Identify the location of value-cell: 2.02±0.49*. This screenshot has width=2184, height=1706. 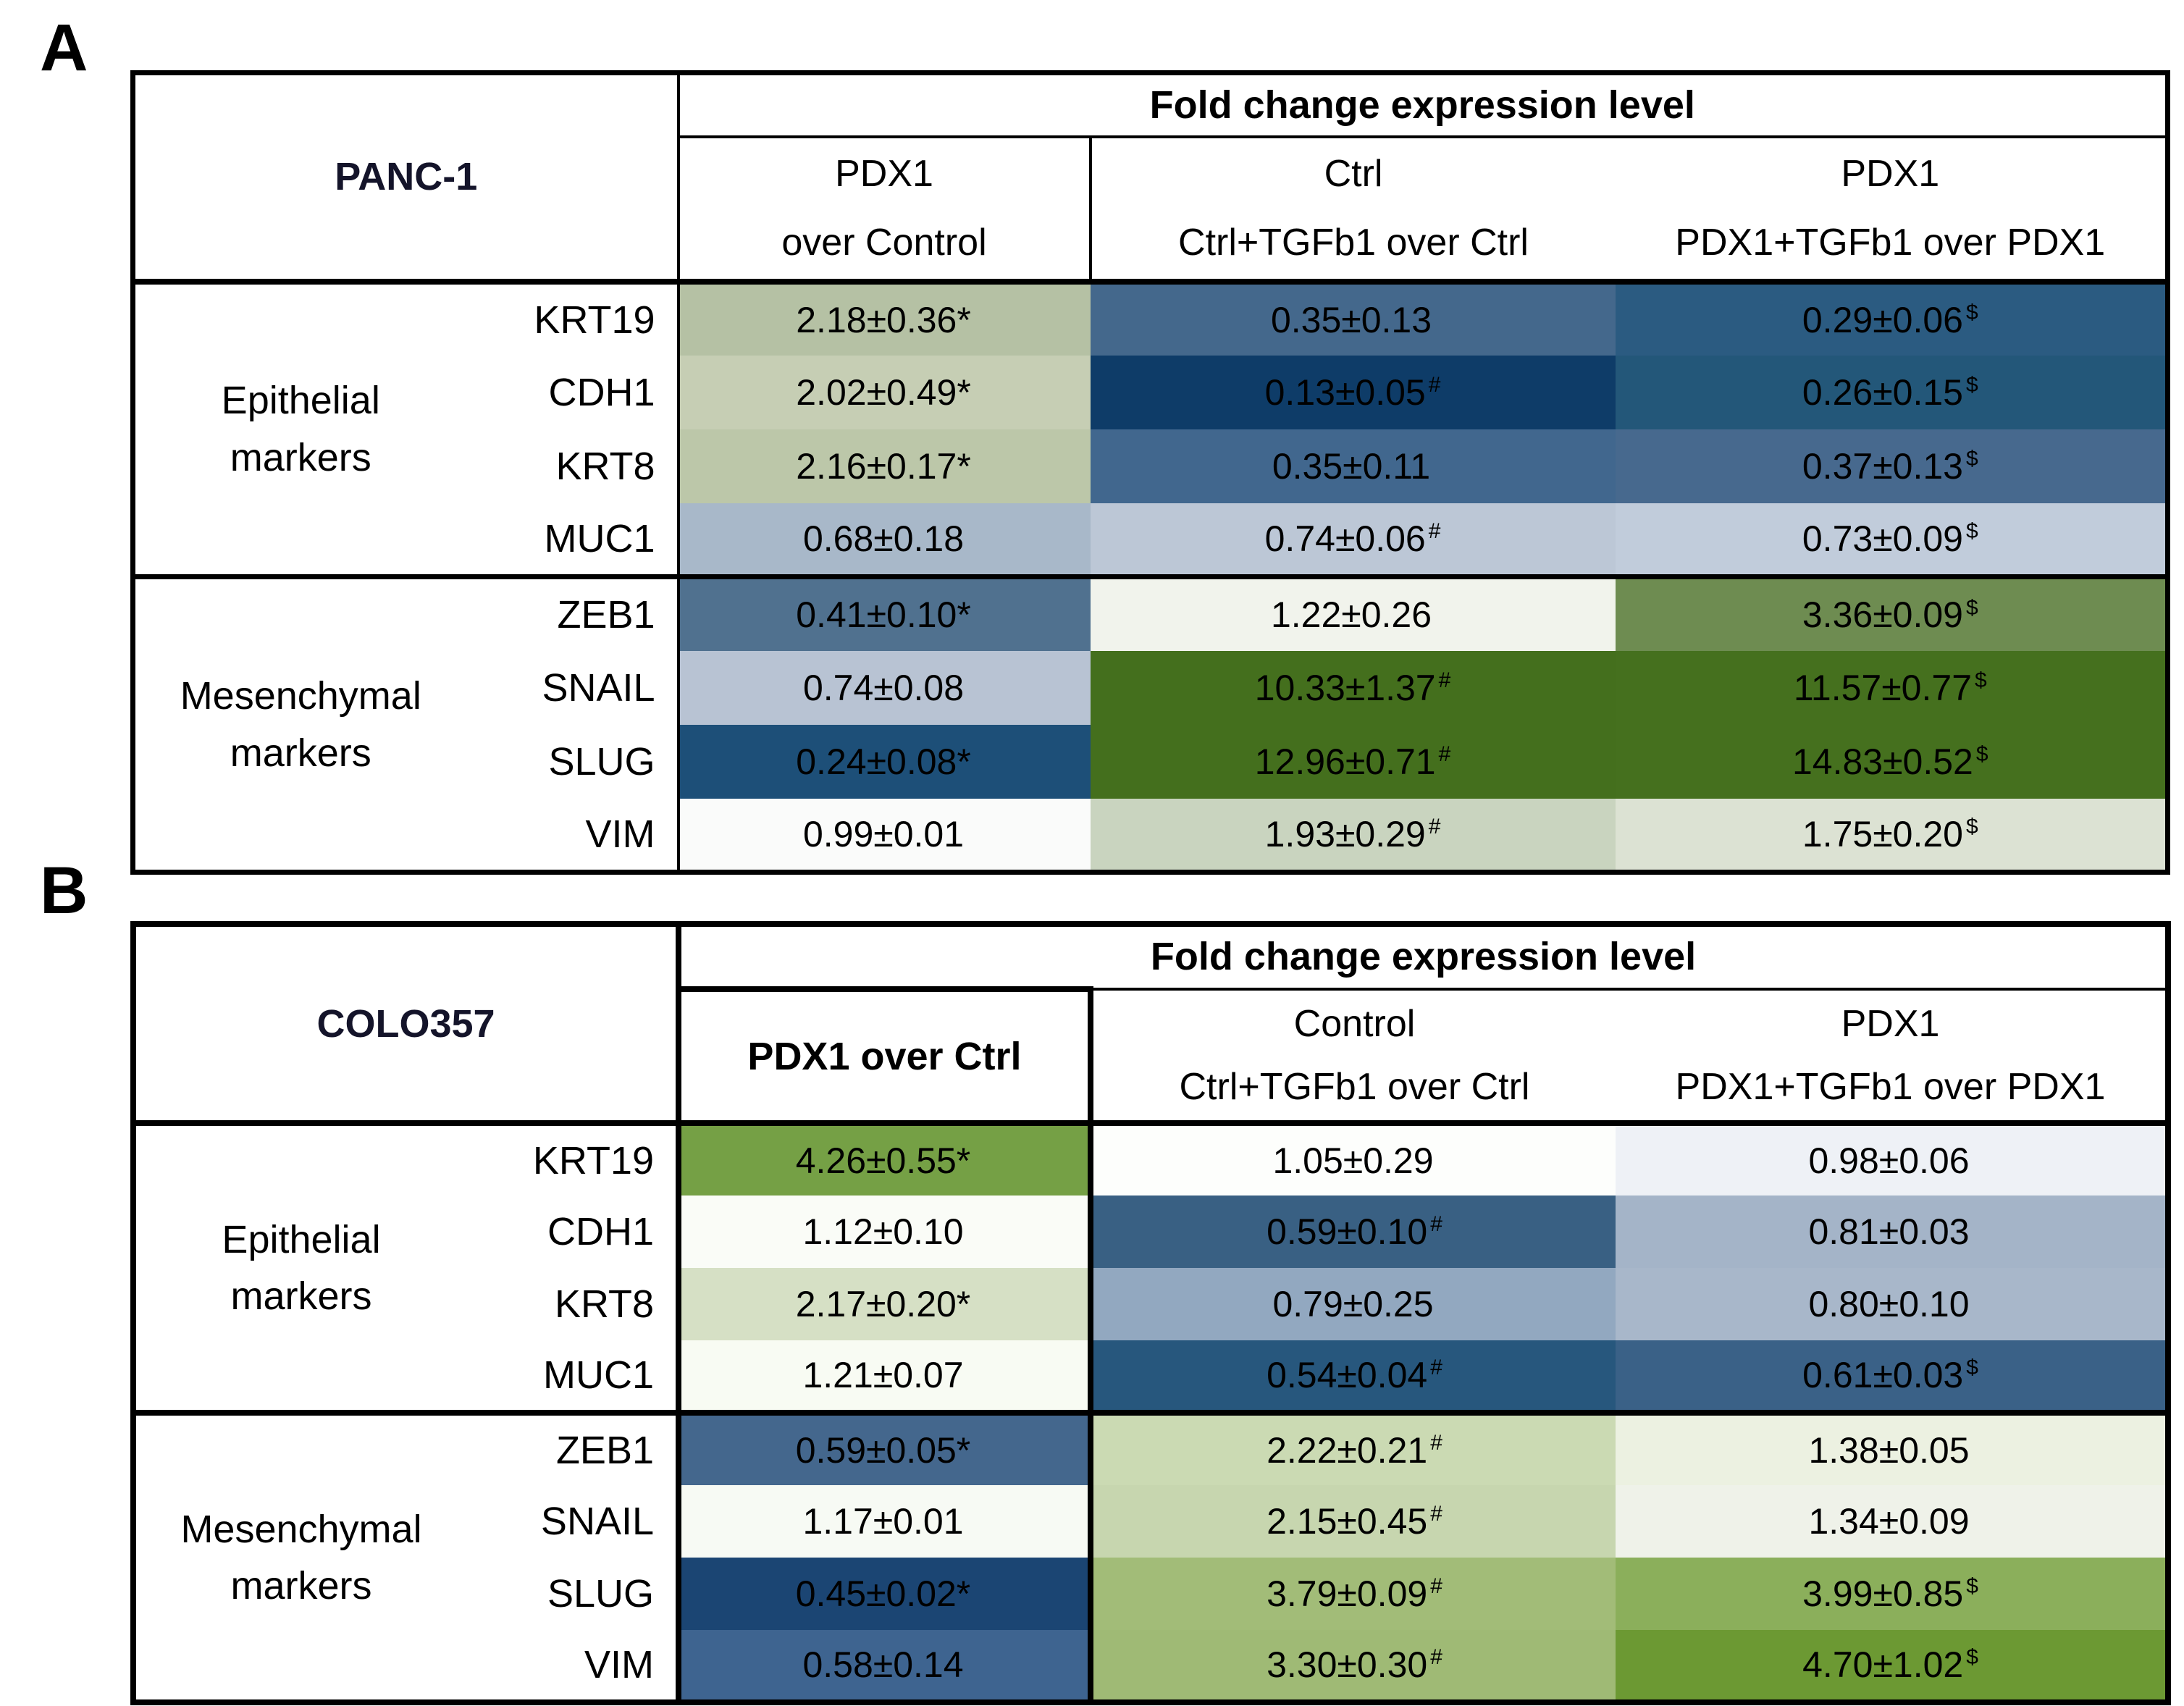
(884, 392).